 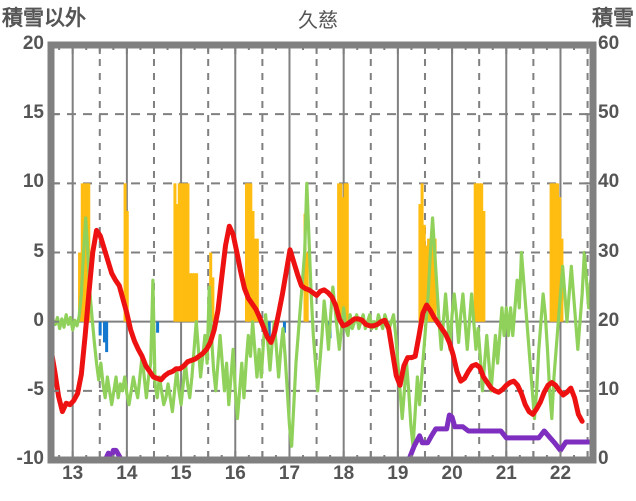 I want to click on left-tick-label: 0, so click(x=38, y=320).